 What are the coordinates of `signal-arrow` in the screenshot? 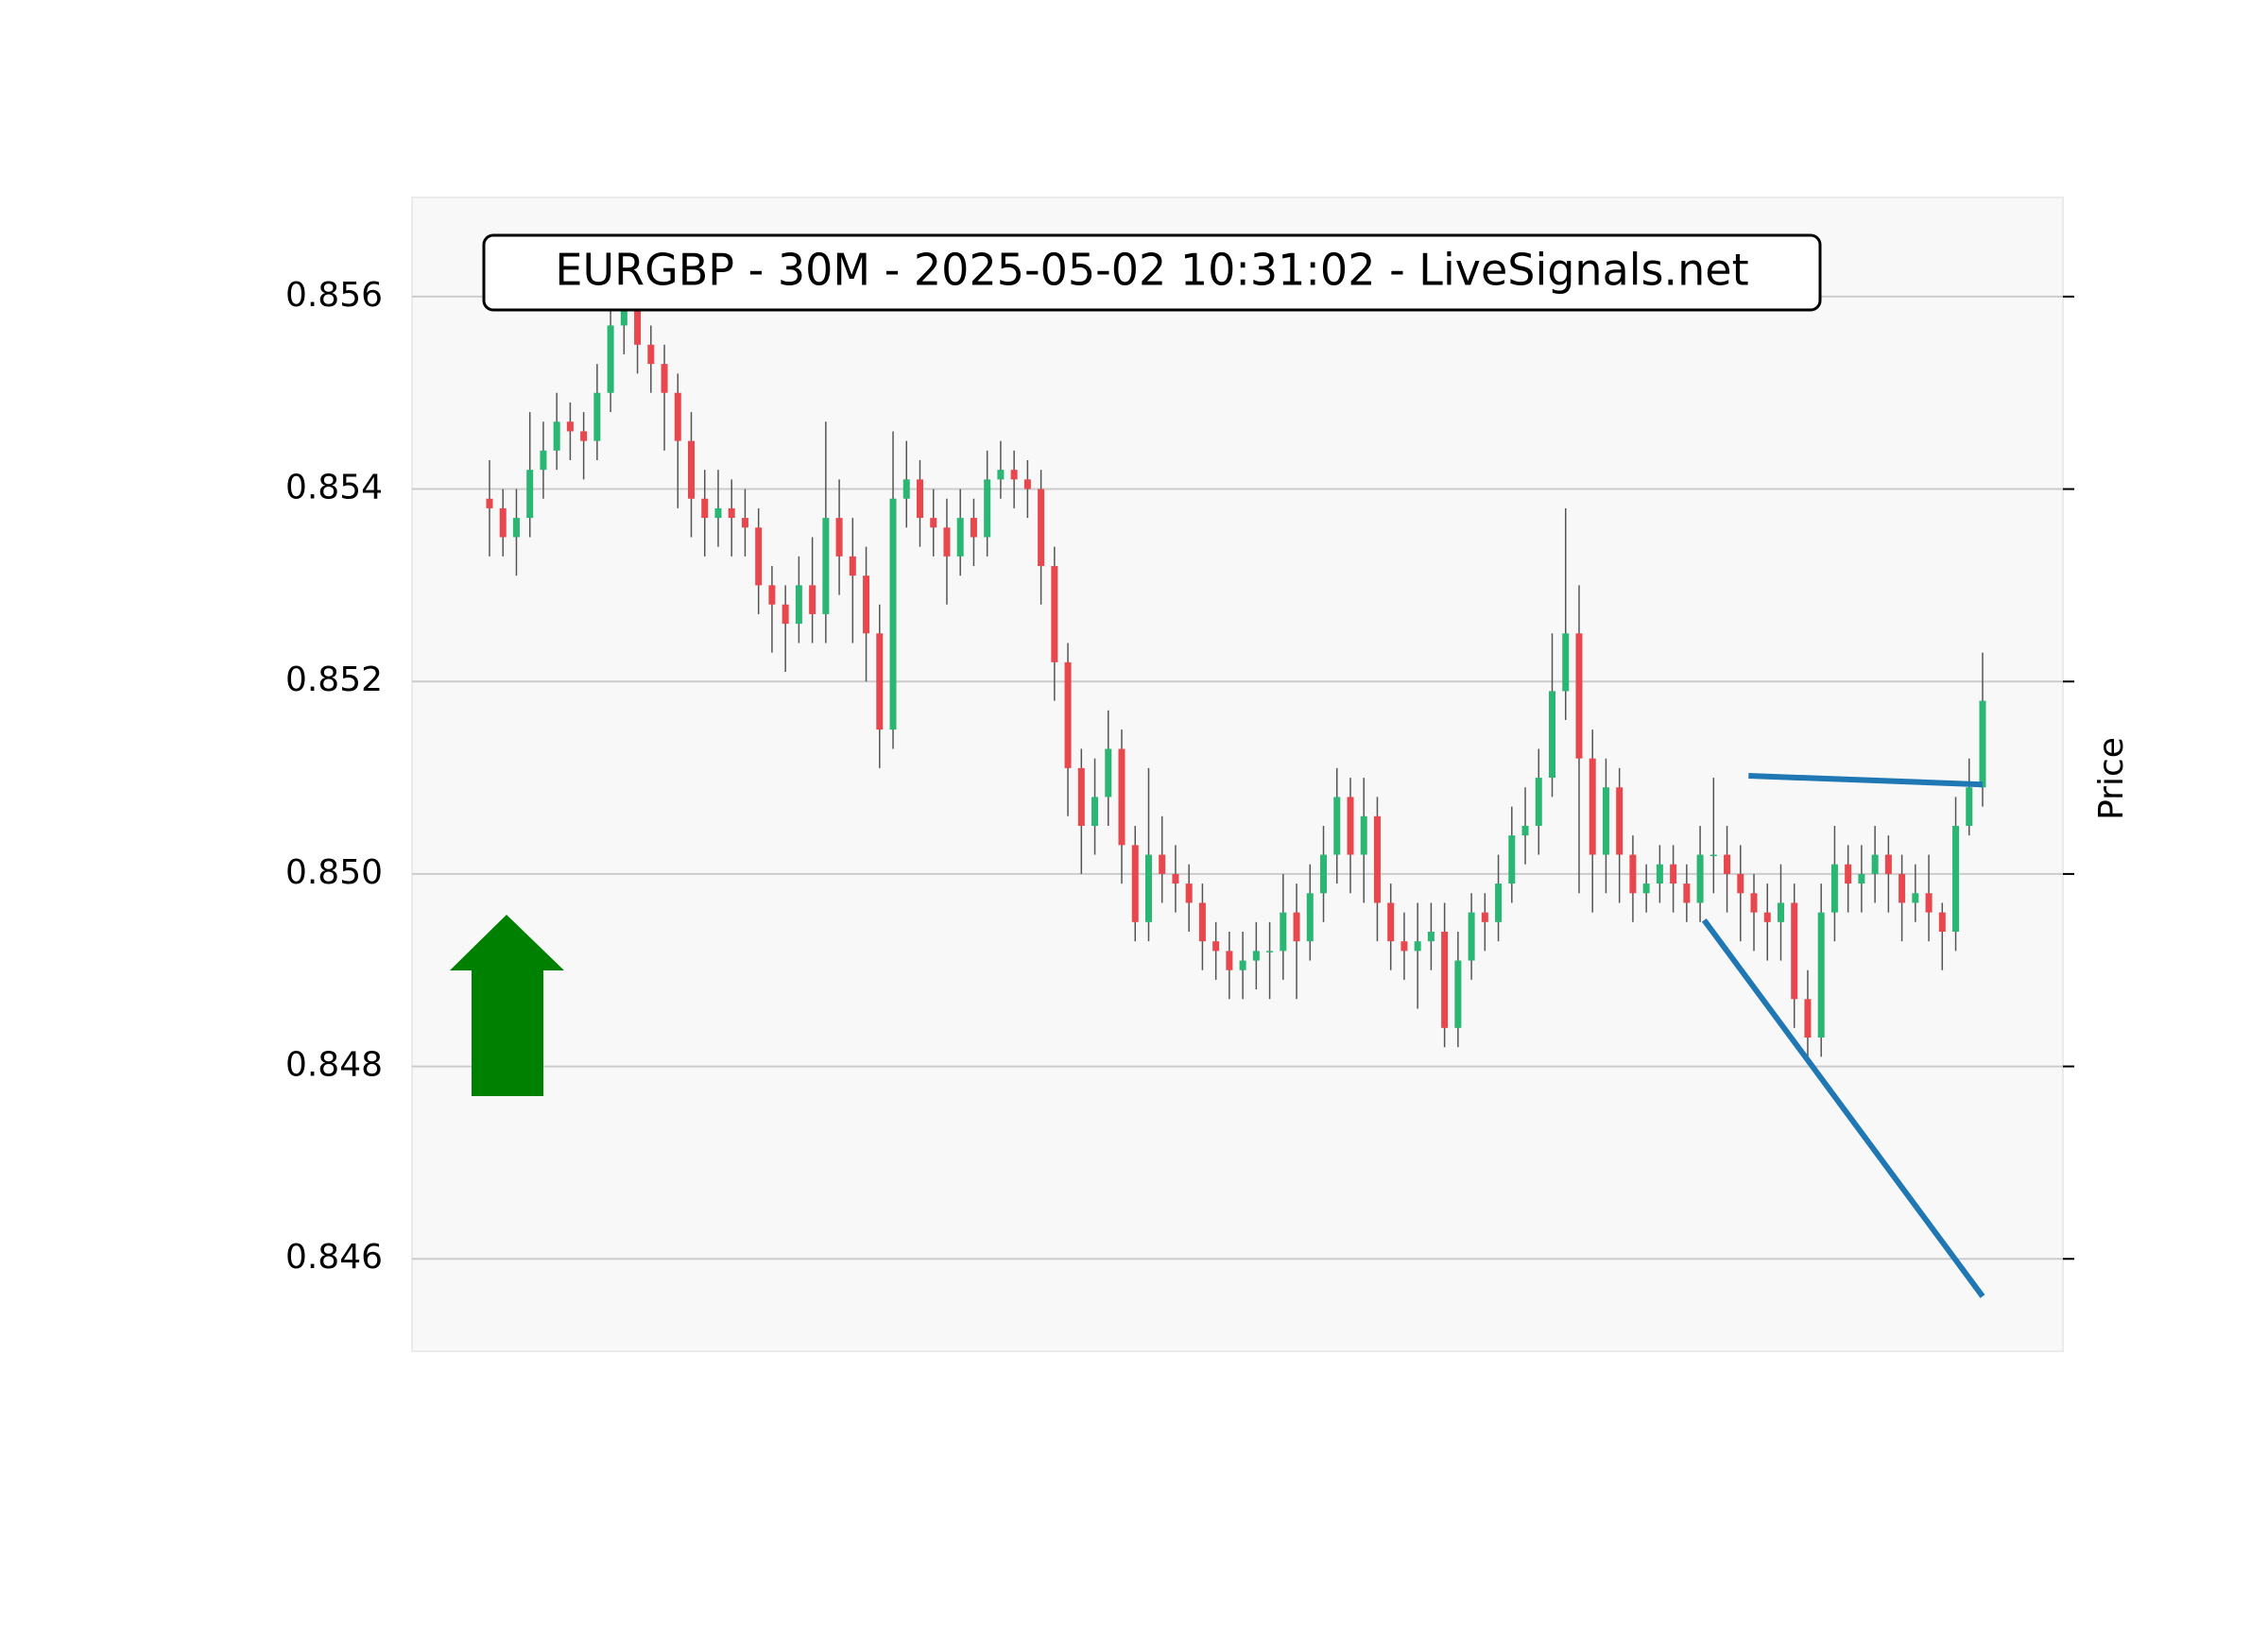 It's located at (507, 1006).